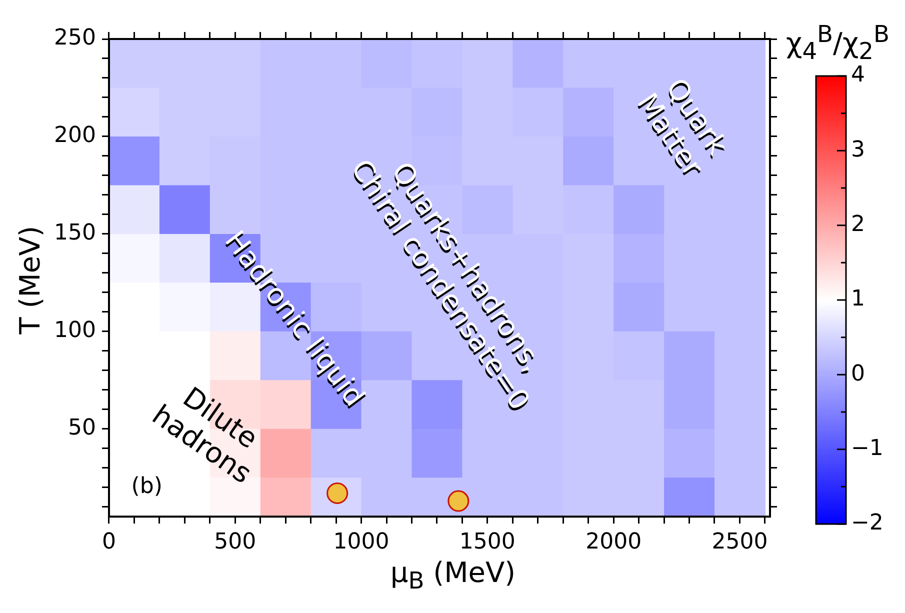 The height and width of the screenshot is (613, 905). I want to click on x-axis-title: μ$_{B}$ (MeV), so click(453, 575).